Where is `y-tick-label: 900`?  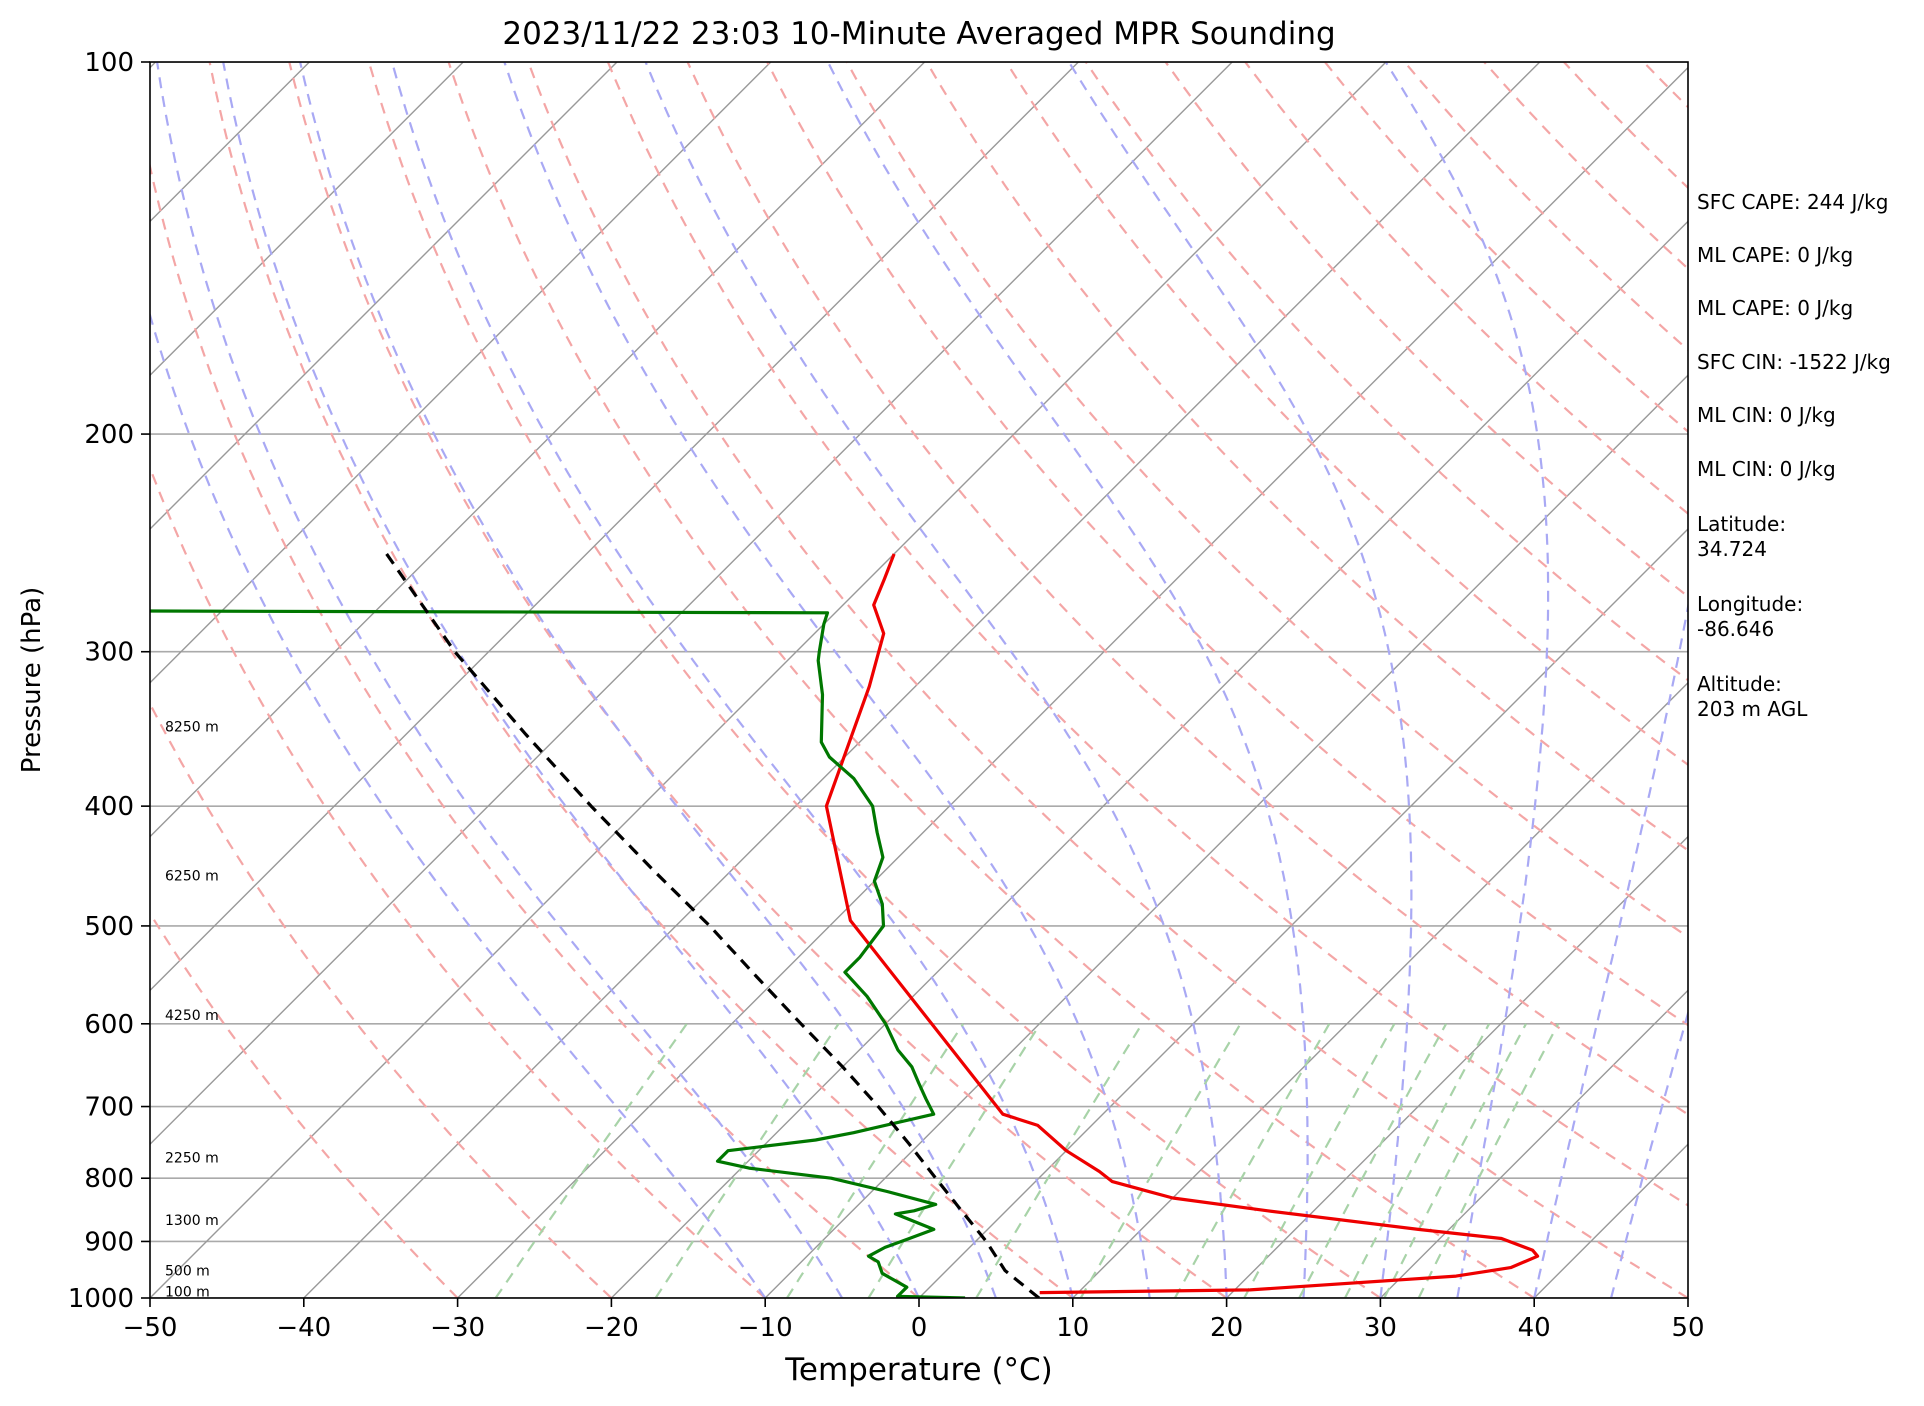
y-tick-label: 900 is located at coordinates (109, 1242).